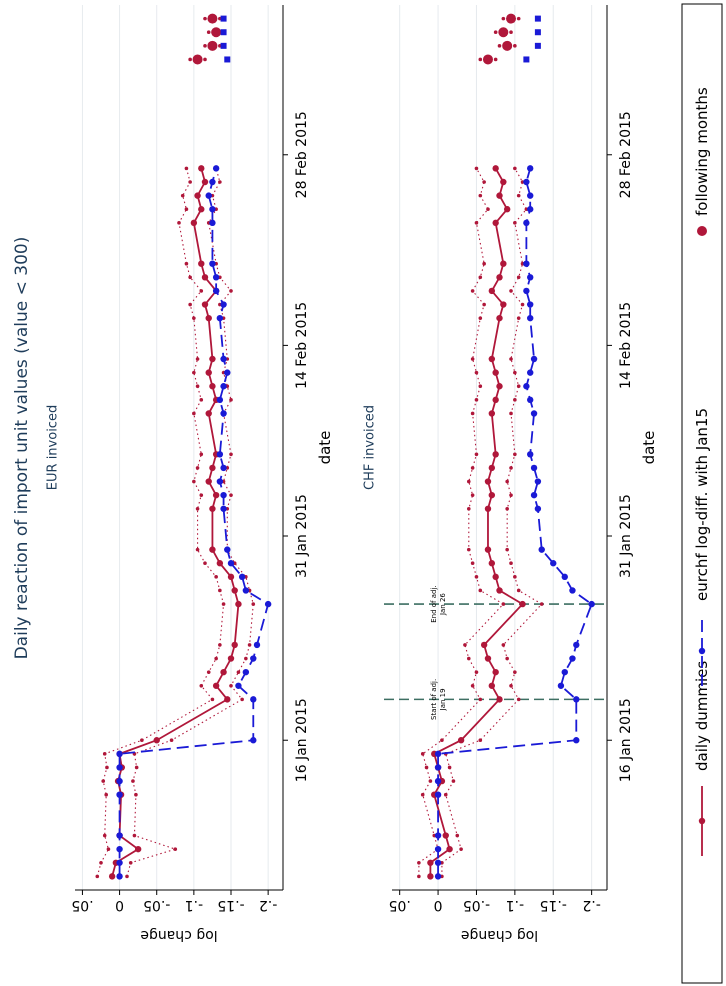 This screenshot has width=726, height=986. Describe the element at coordinates (702, 504) in the screenshot. I see `legend-label: eurchf log-diff. with Jan15` at that location.